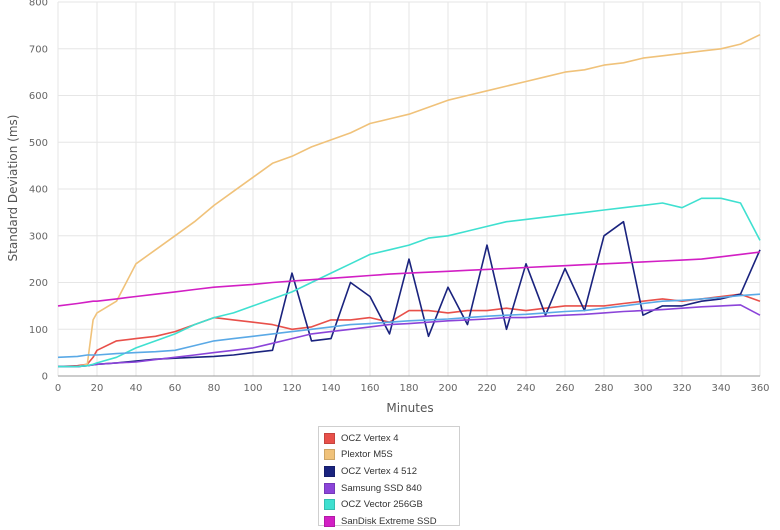 Image resolution: width=780 pixels, height=530 pixels. I want to click on x-tick-label: 0, so click(58, 388).